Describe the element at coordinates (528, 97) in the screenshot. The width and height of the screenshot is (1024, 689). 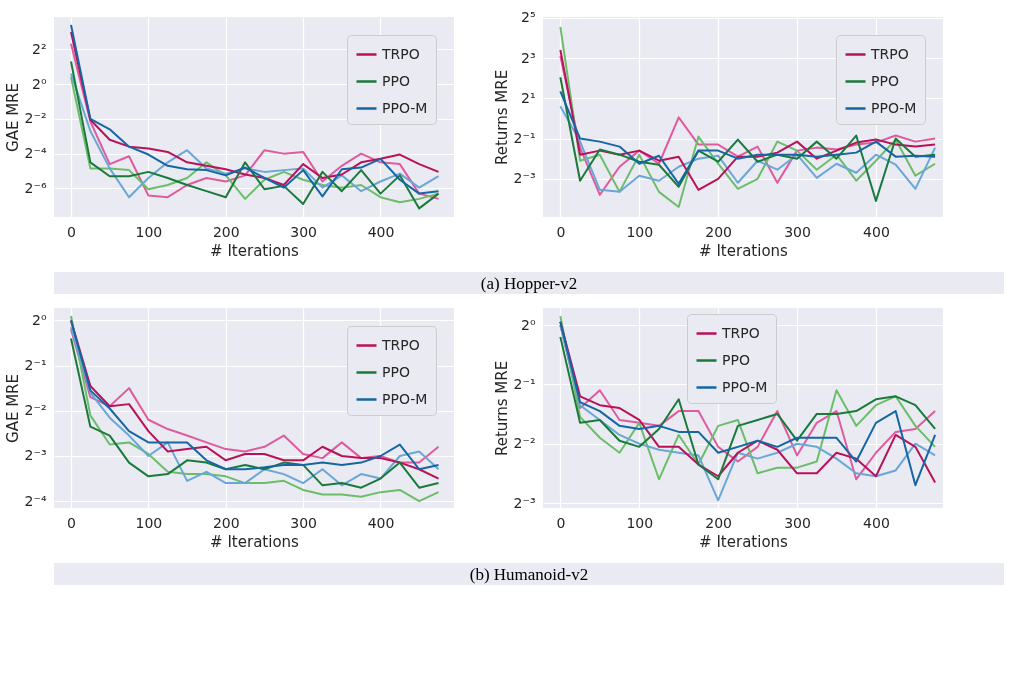
I see `y-tick-label: 2¹` at that location.